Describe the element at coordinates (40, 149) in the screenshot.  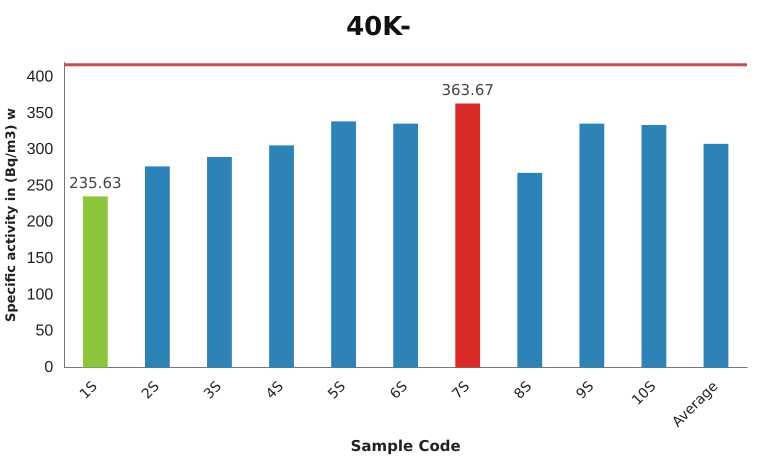
I see `y-tick-label: 300` at that location.